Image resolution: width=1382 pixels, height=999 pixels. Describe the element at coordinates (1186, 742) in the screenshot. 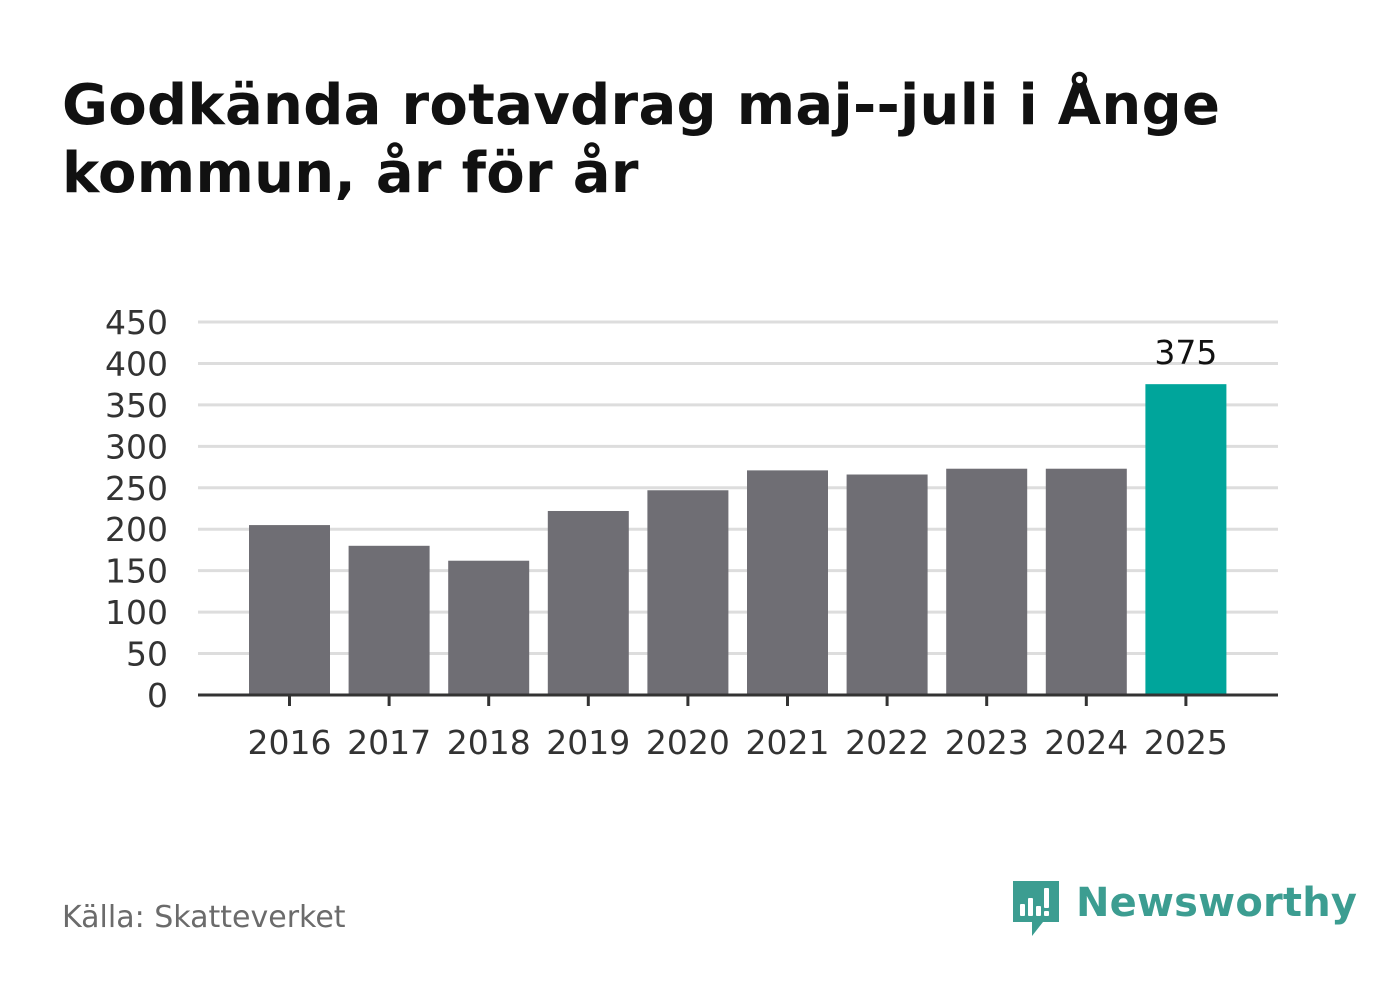

I see `x-tick-label: 2025` at that location.